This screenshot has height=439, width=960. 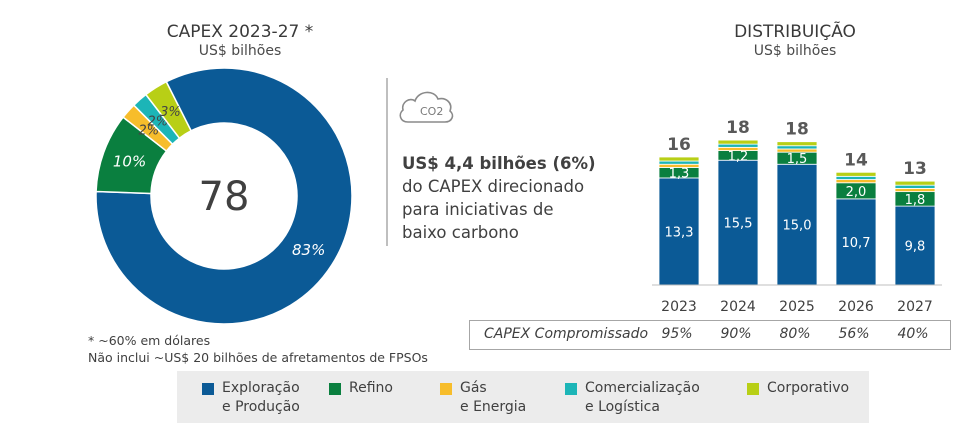 I want to click on bar-segment-label: 15,0, so click(x=797, y=226).